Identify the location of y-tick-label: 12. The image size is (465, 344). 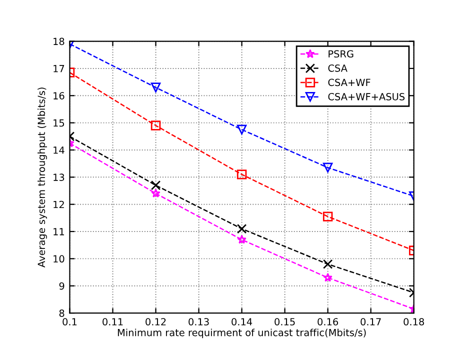
(59, 204).